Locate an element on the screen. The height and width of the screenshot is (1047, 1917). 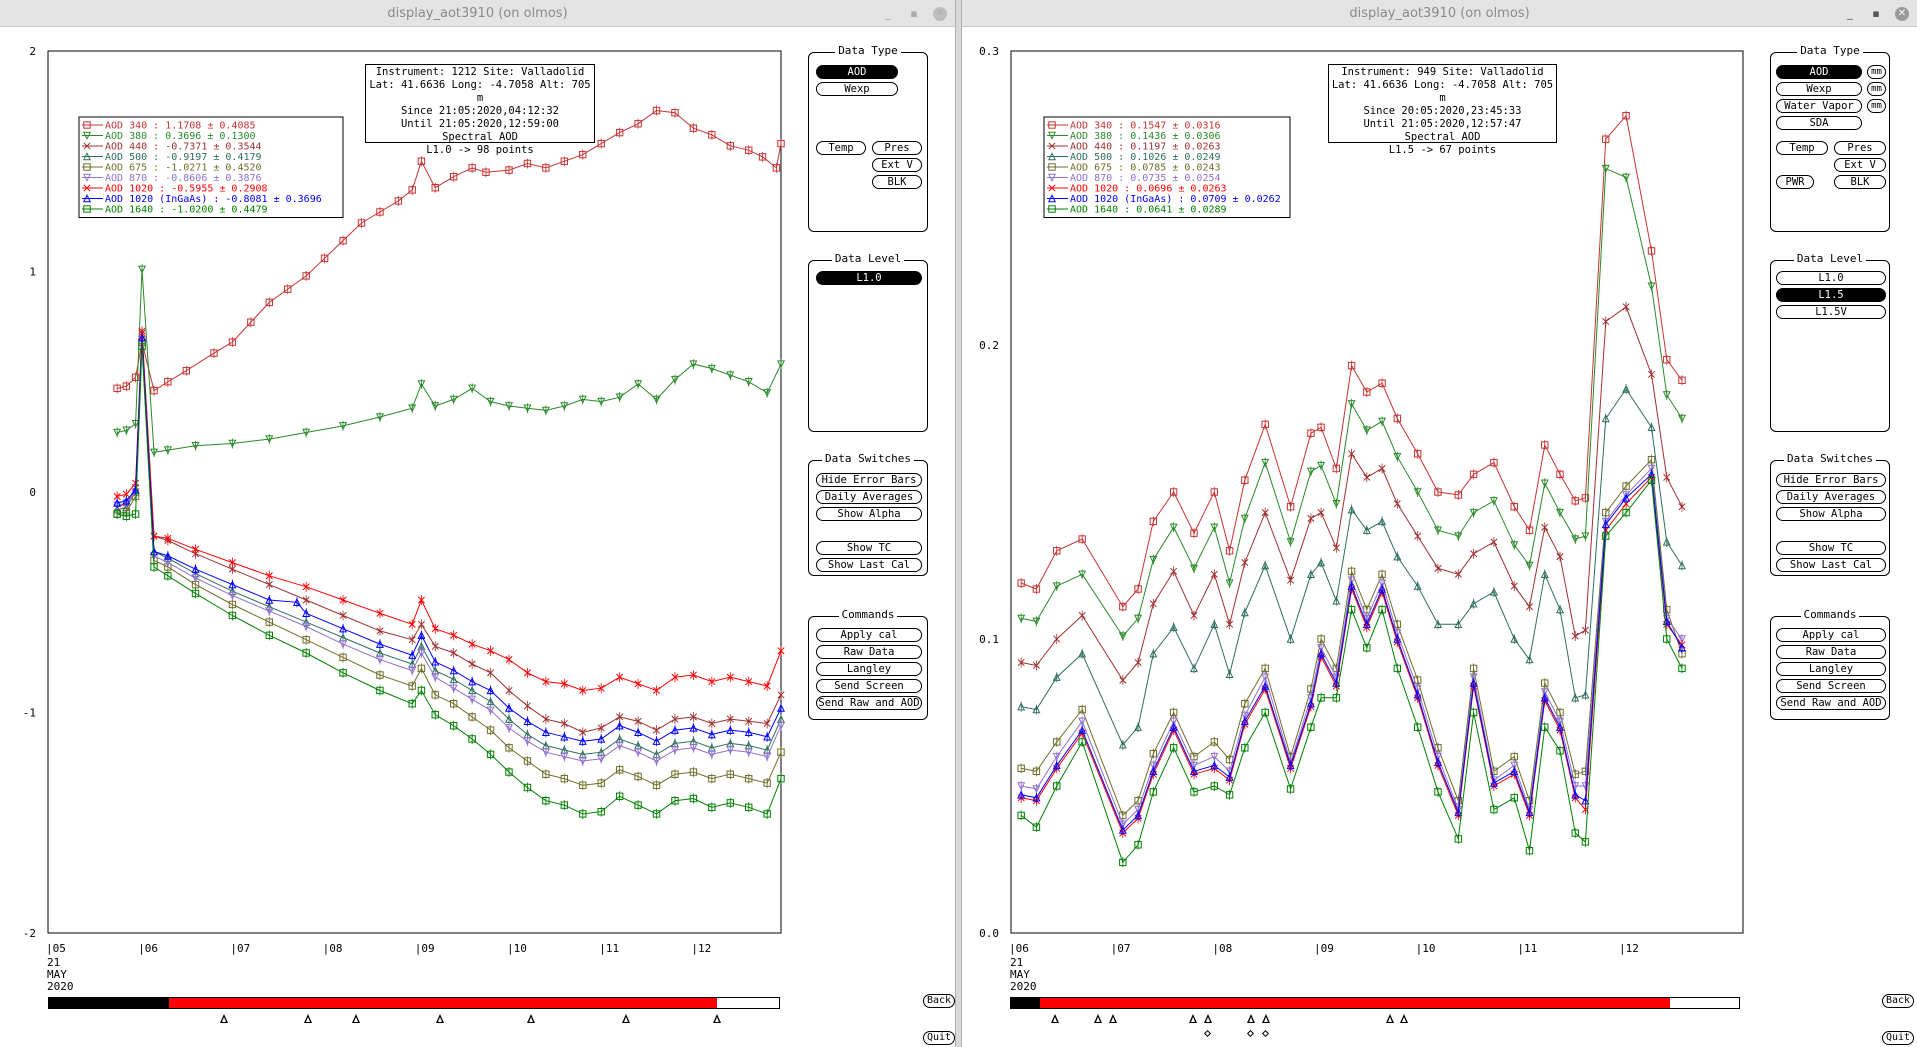
sda-button: SDA is located at coordinates (1819, 123).